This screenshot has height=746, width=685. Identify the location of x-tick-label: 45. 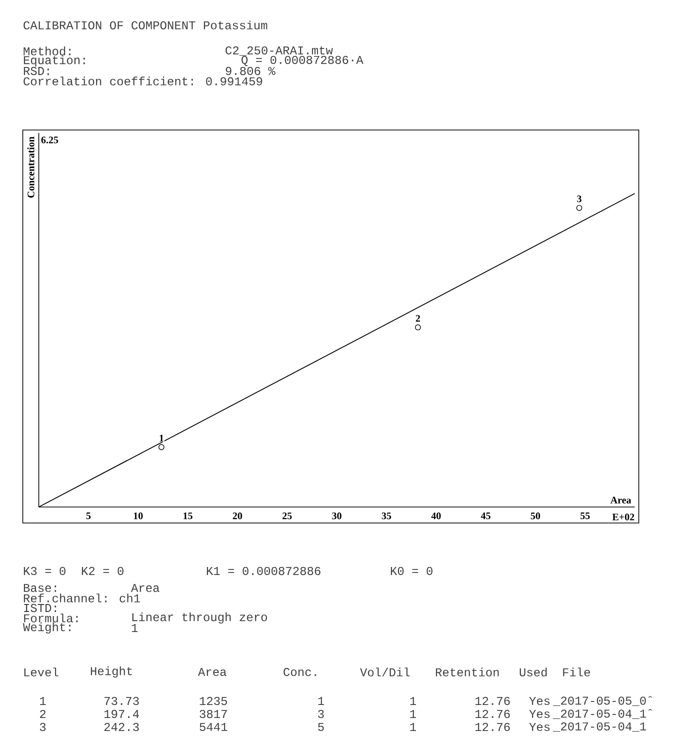
(486, 516).